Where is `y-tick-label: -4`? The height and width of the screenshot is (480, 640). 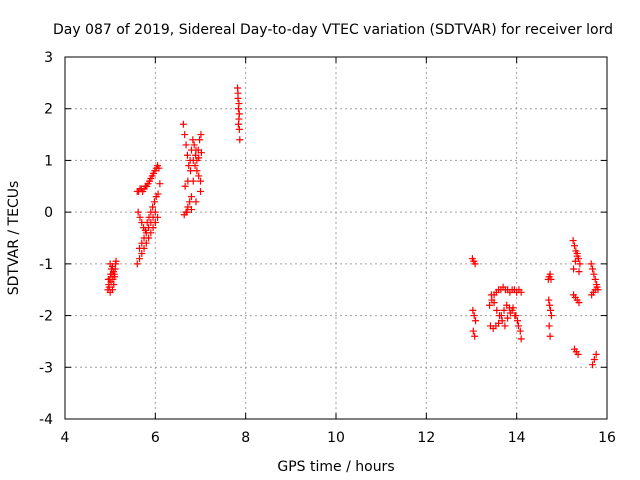
y-tick-label: -4 is located at coordinates (46, 420).